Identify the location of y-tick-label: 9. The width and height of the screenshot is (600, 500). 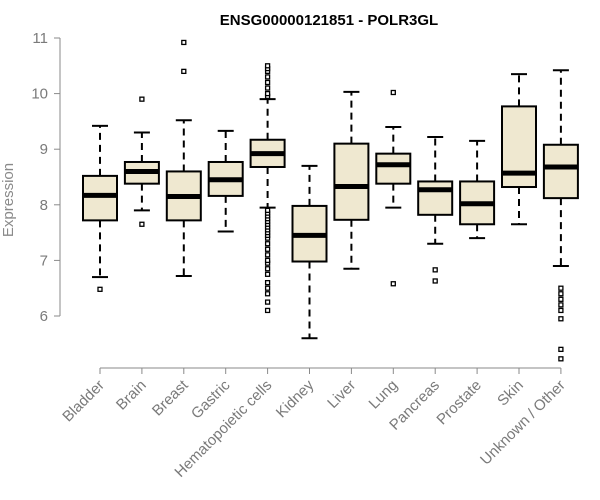
(44, 149).